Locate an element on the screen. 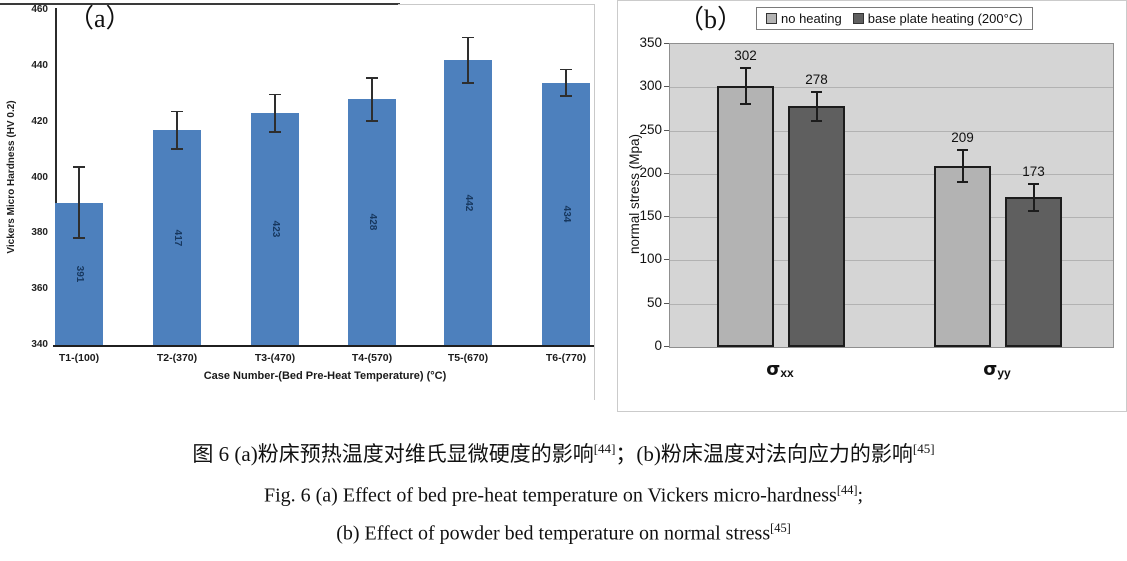  chart-a-y-axis-title: Vickers Micro Hardness (HV 0.2) is located at coordinates (11, 177).